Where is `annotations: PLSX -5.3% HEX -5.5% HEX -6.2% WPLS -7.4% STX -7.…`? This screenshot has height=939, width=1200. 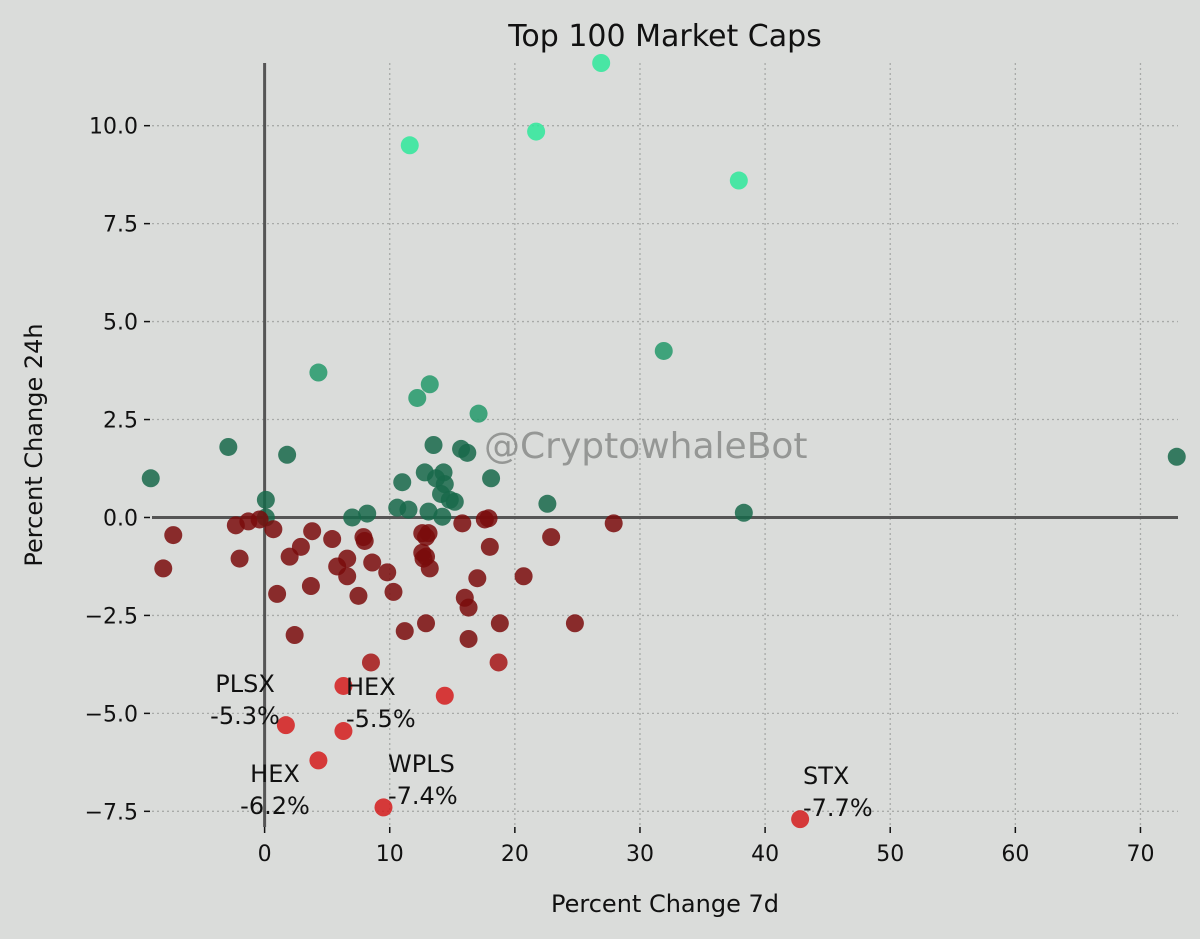
annotations: PLSX -5.3% HEX -5.5% HEX -6.2% WPLS -7.4% STX -7.… is located at coordinates (541, 746).